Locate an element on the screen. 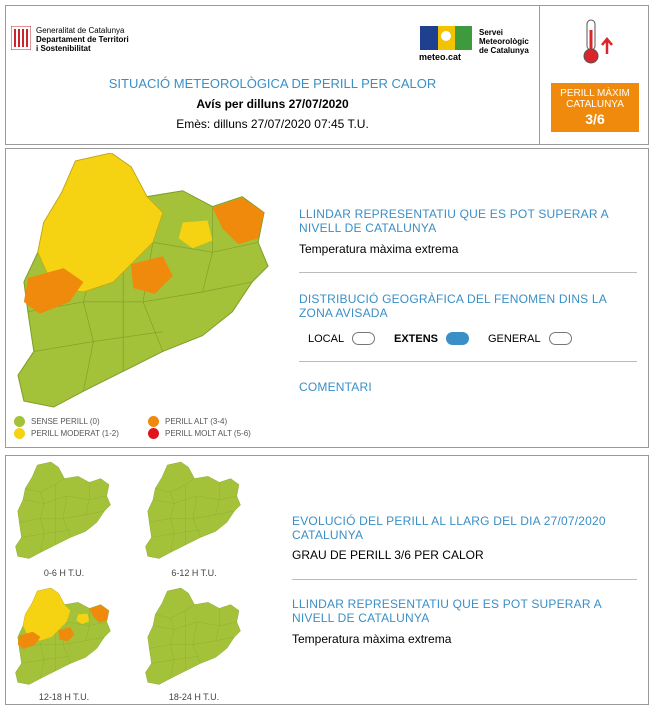  servei-text: Servei Meteorològic de Catalunya is located at coordinates (504, 41).